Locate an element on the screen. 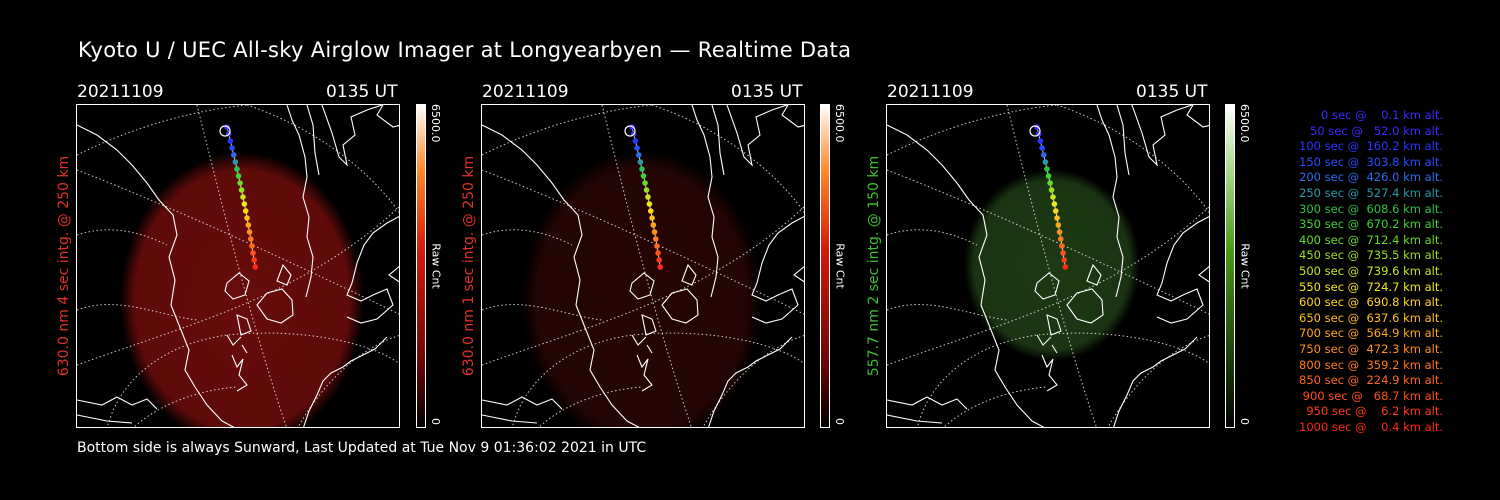  legend-entry: 50 sec @ 52.0 km alt. is located at coordinates (1372, 130).